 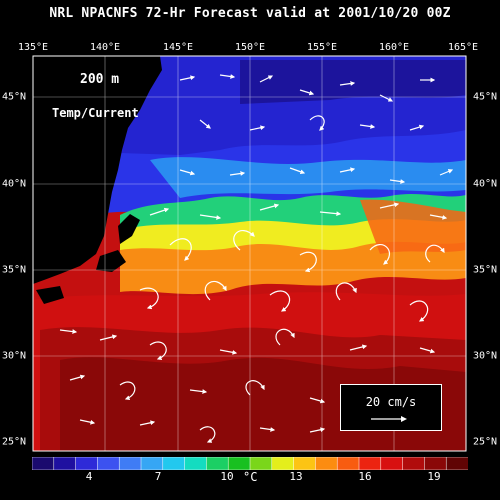 I want to click on colorbar-tick-label: 7, so click(x=158, y=476).